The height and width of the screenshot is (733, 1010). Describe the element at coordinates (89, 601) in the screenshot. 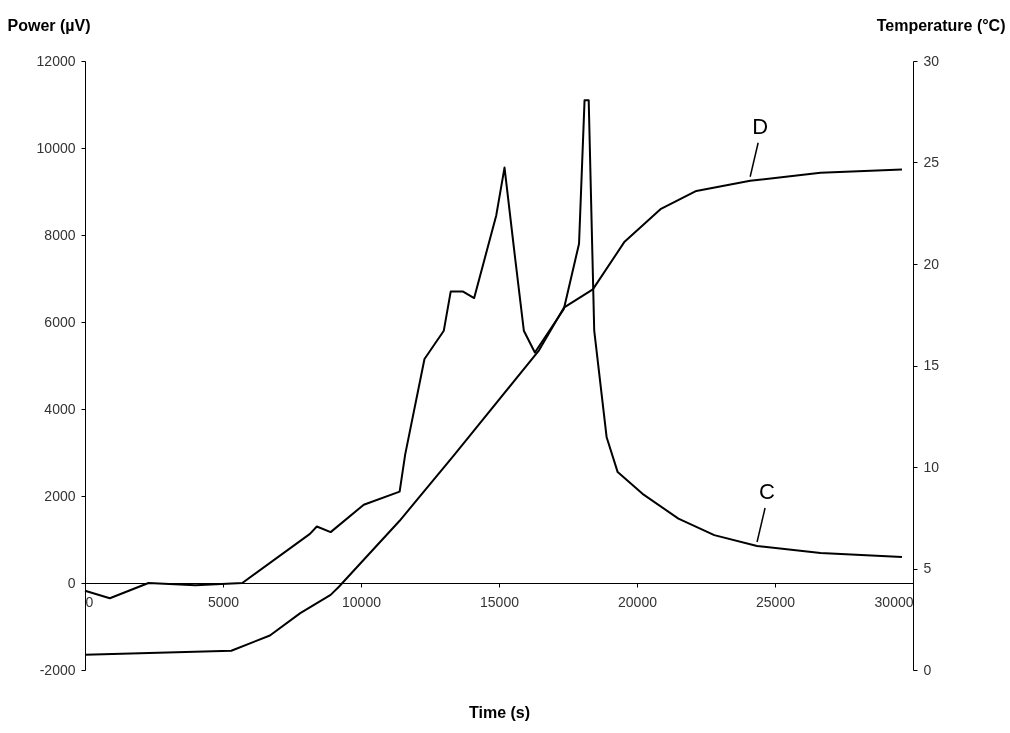

I see `x-tick-label: 0` at that location.